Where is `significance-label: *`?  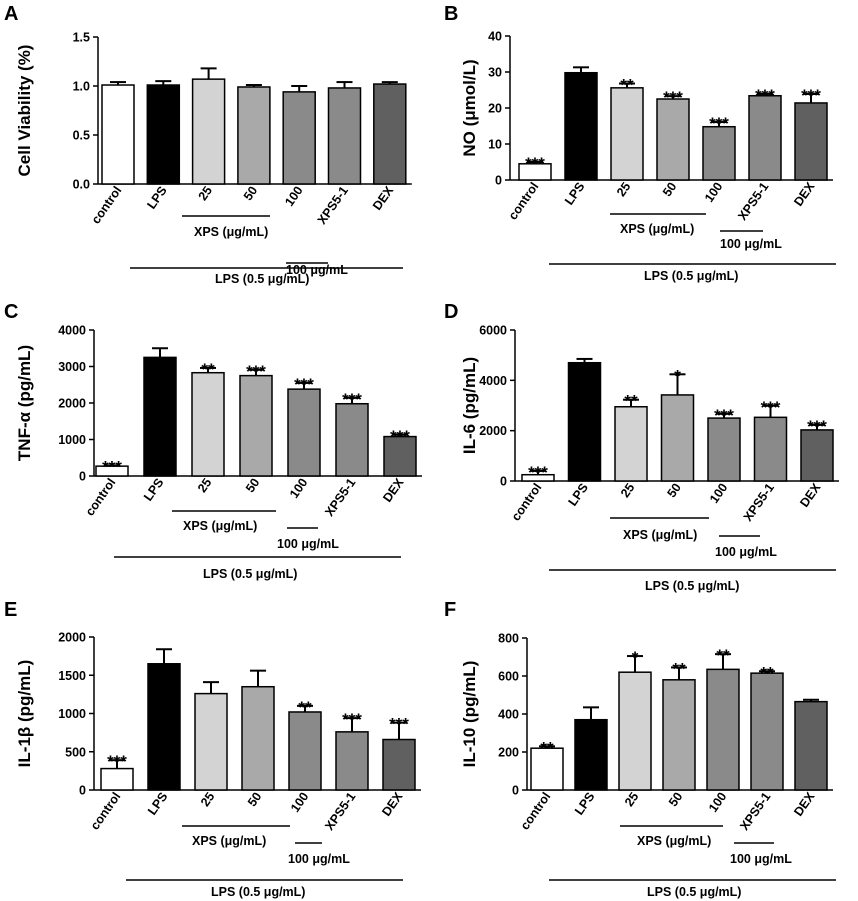 significance-label: * is located at coordinates (677, 375).